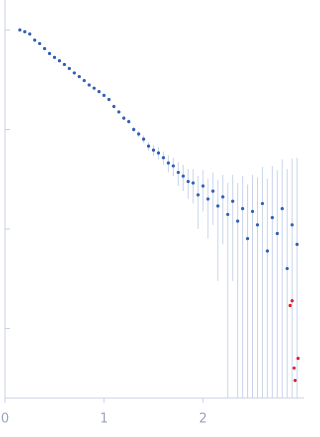  Describe the element at coordinates (5, 419) in the screenshot. I see `x-tick-label: 0` at that location.